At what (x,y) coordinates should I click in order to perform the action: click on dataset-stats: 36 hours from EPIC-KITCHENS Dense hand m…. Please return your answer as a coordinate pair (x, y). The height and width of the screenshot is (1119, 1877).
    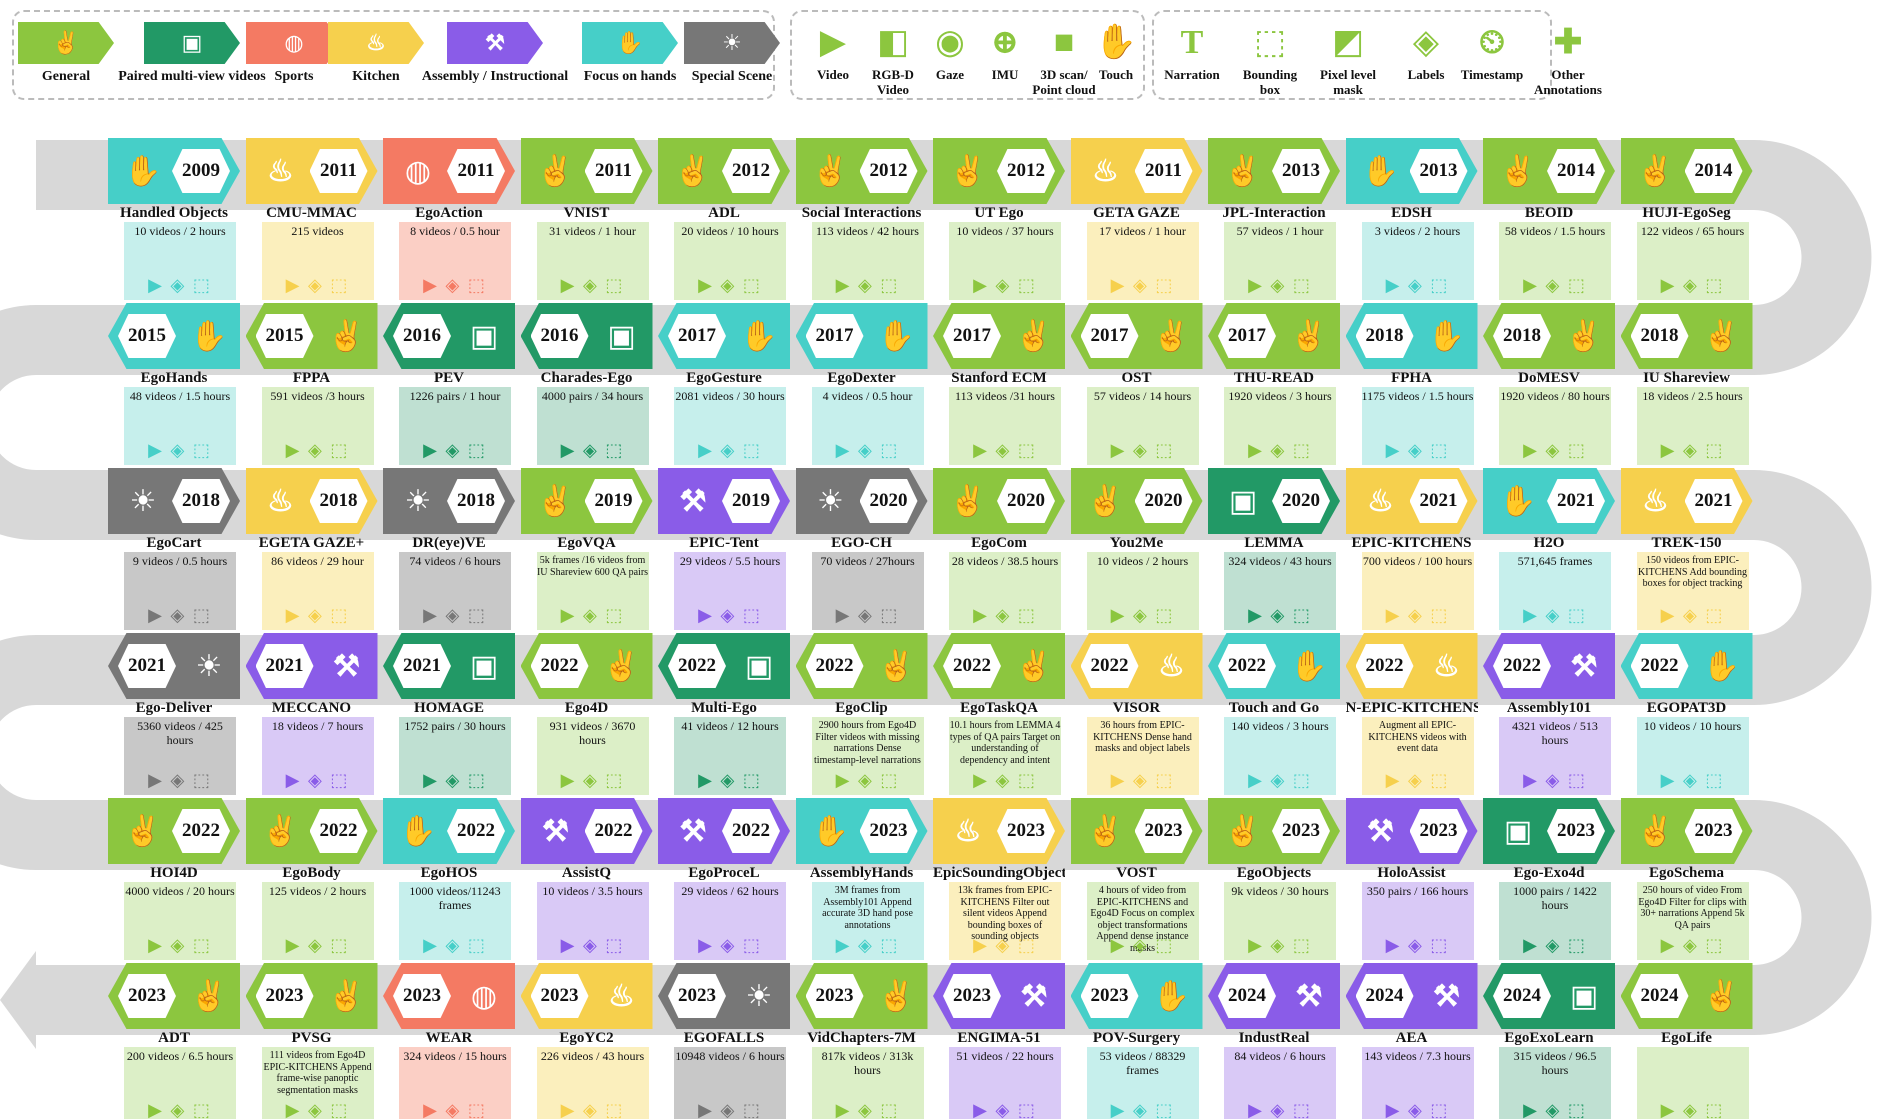
    Looking at the image, I should click on (1142, 737).